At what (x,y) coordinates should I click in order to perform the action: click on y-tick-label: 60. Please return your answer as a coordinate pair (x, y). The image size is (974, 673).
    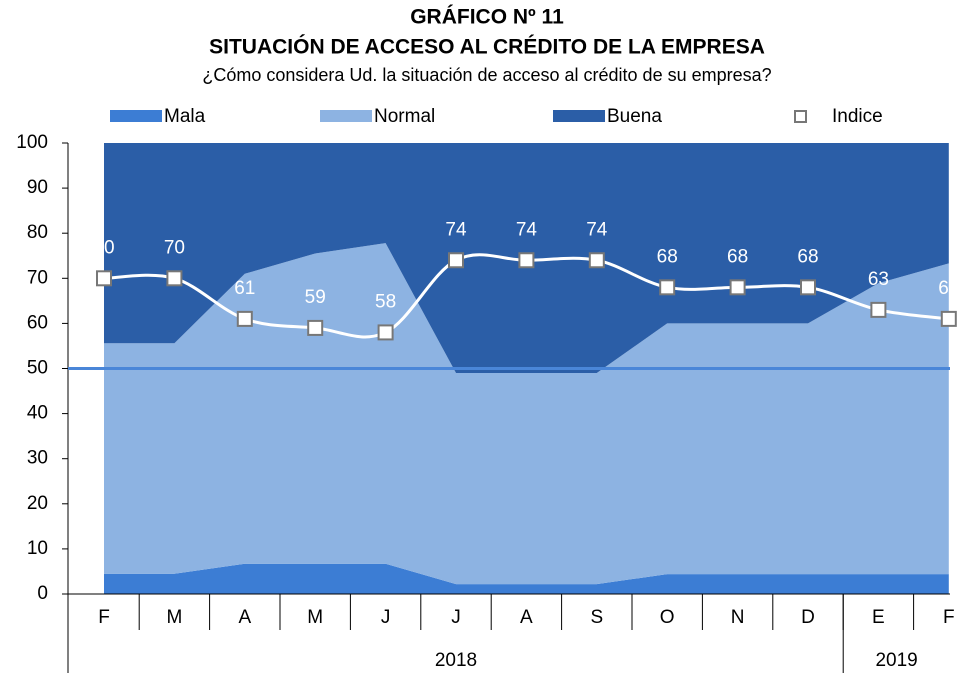
    Looking at the image, I should click on (37, 322).